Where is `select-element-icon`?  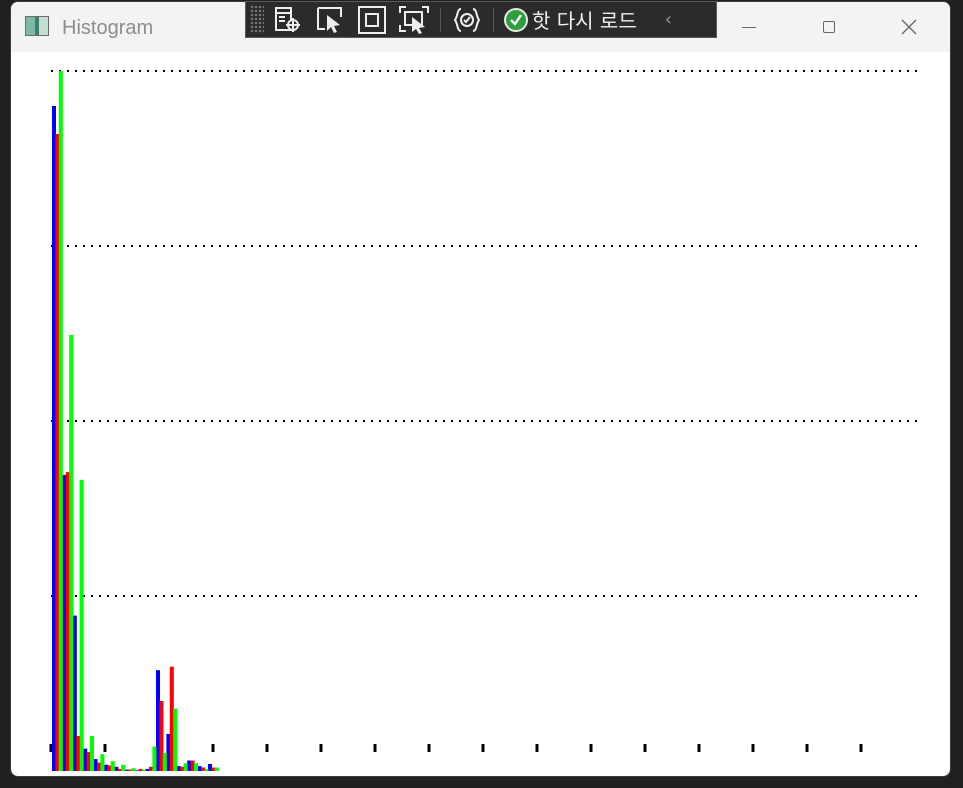 select-element-icon is located at coordinates (287, 19).